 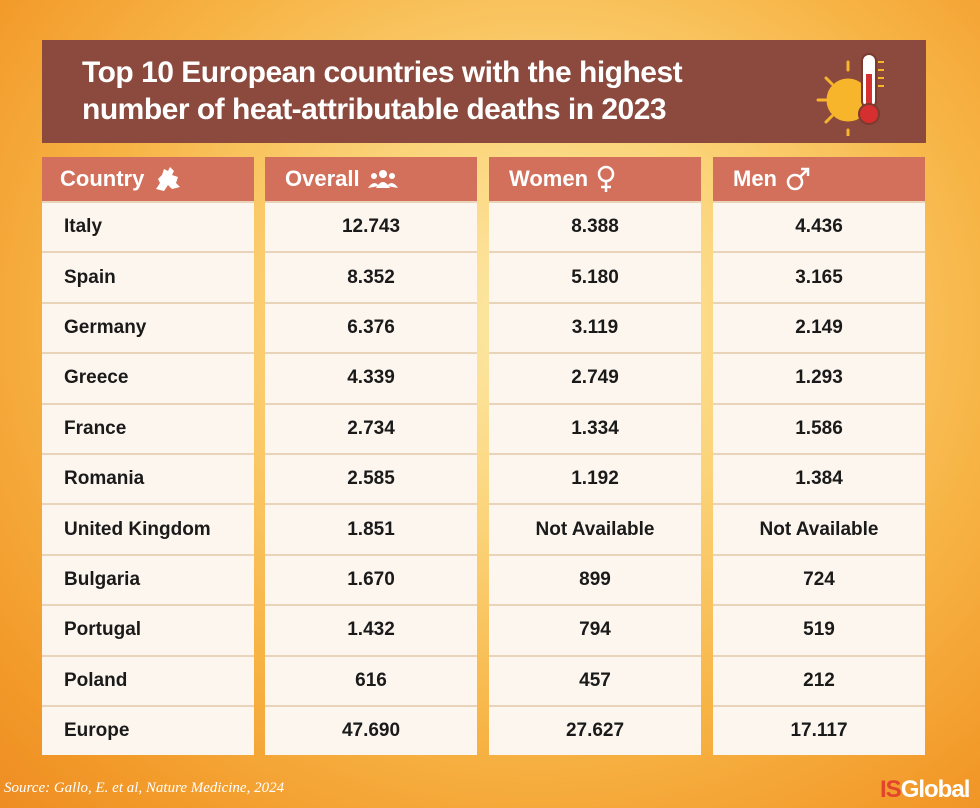 I want to click on cell-women: 899, so click(x=595, y=579).